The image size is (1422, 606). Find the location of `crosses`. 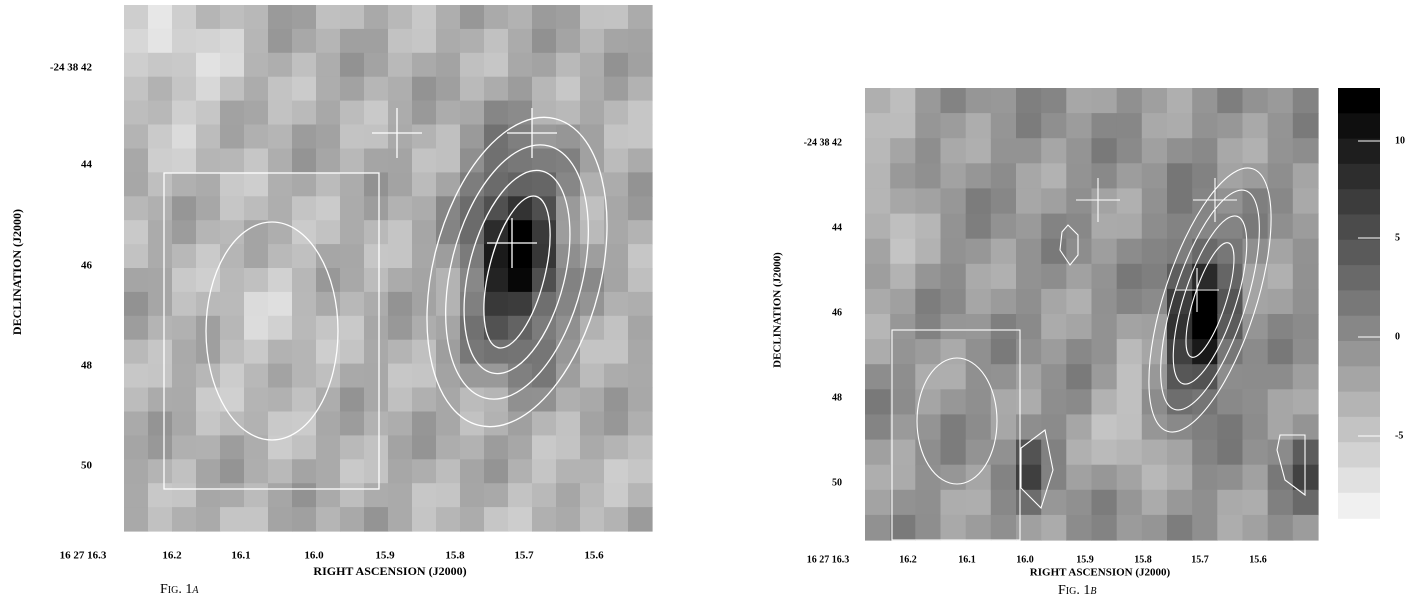

crosses is located at coordinates (1156, 245).